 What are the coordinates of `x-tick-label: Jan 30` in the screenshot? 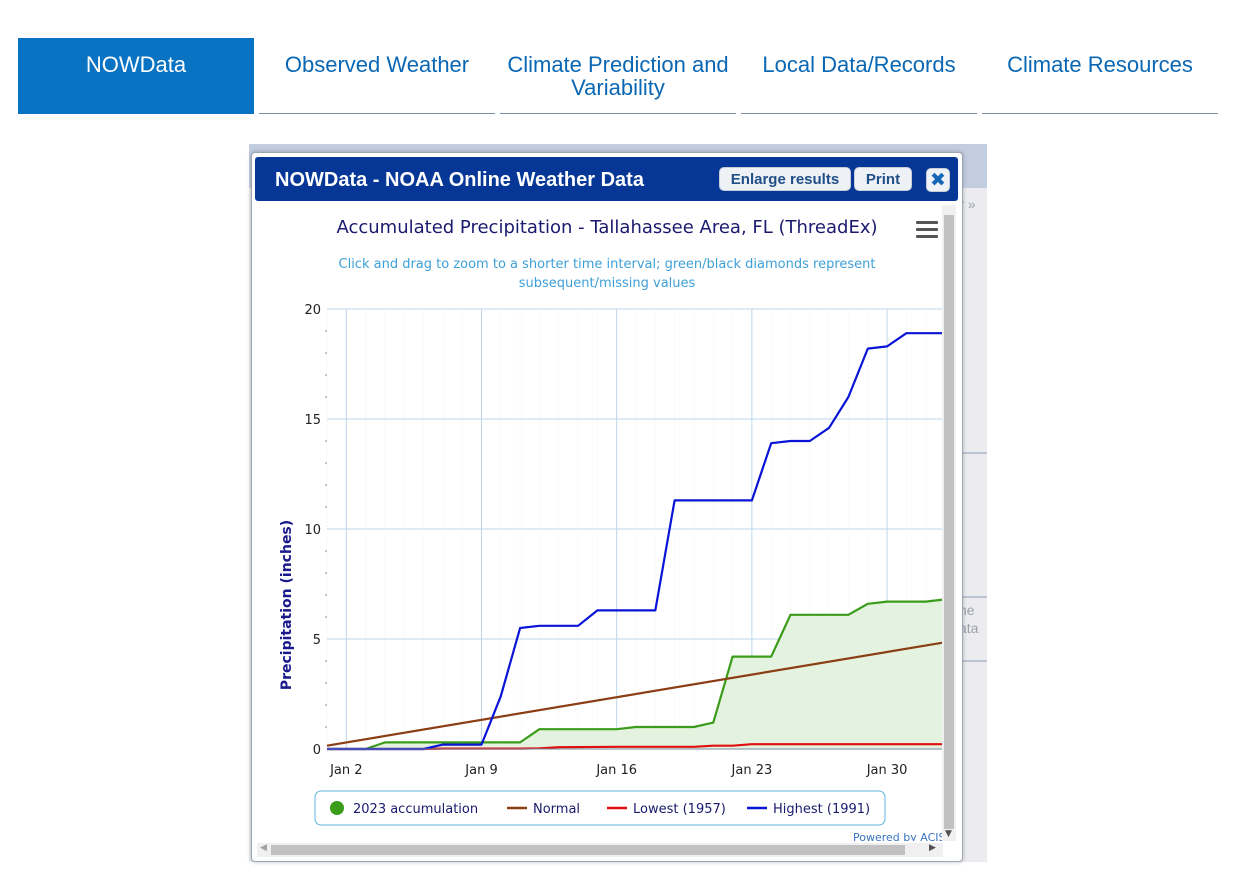 It's located at (887, 770).